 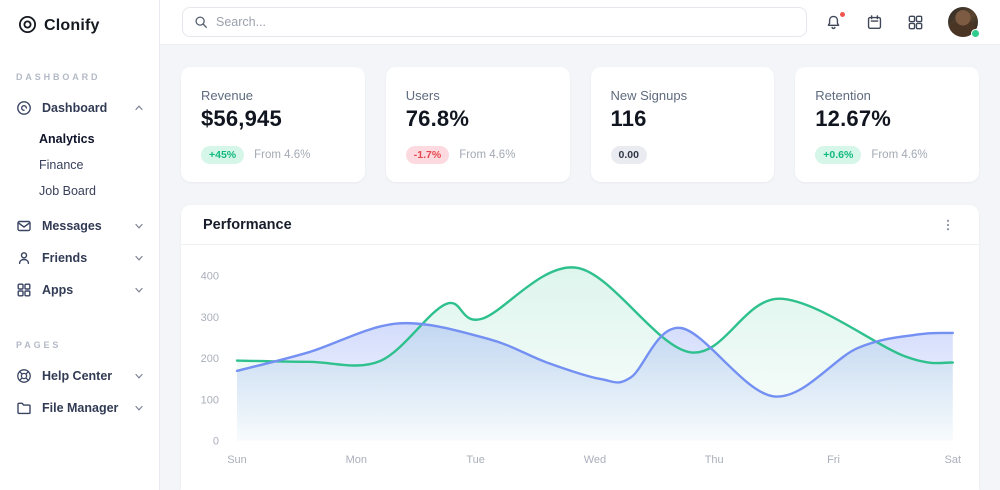 I want to click on sidebar-item-friends: Friends, so click(x=79, y=258).